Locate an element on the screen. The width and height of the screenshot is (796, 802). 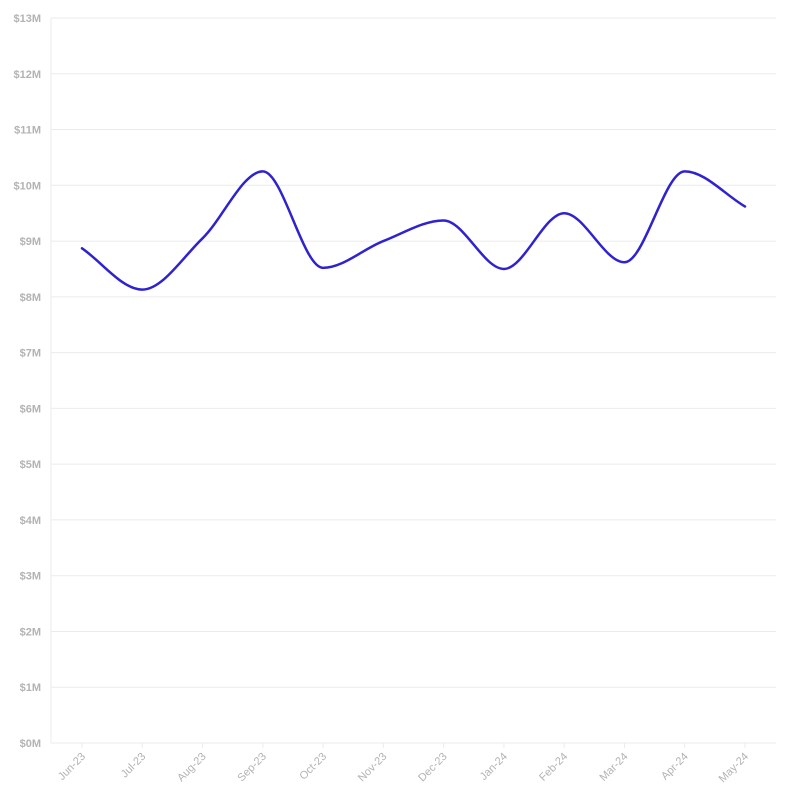
series-line is located at coordinates (413, 230).